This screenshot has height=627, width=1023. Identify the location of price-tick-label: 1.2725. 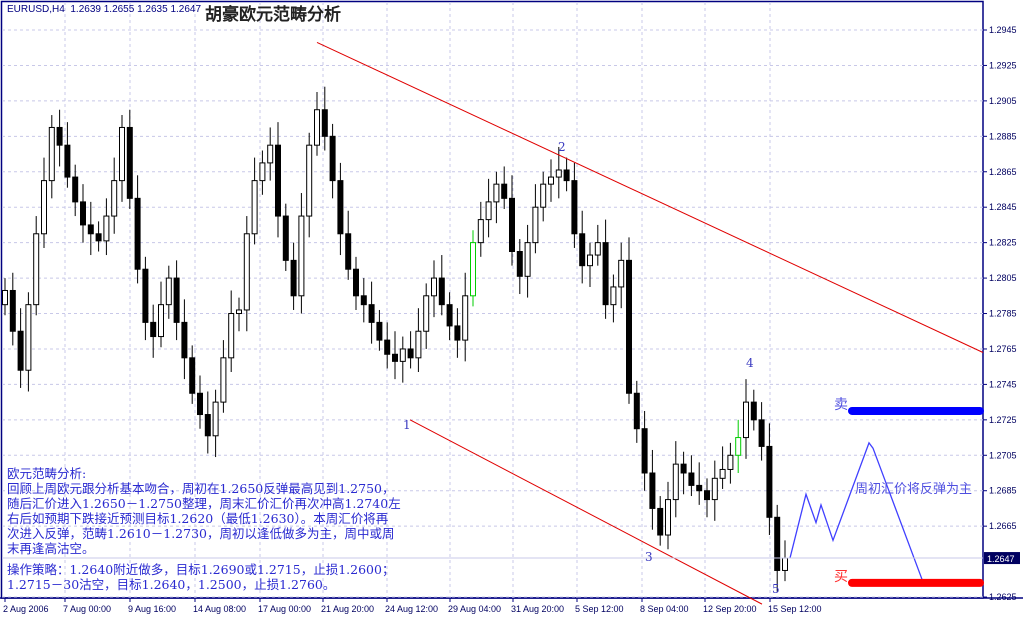
(1003, 420).